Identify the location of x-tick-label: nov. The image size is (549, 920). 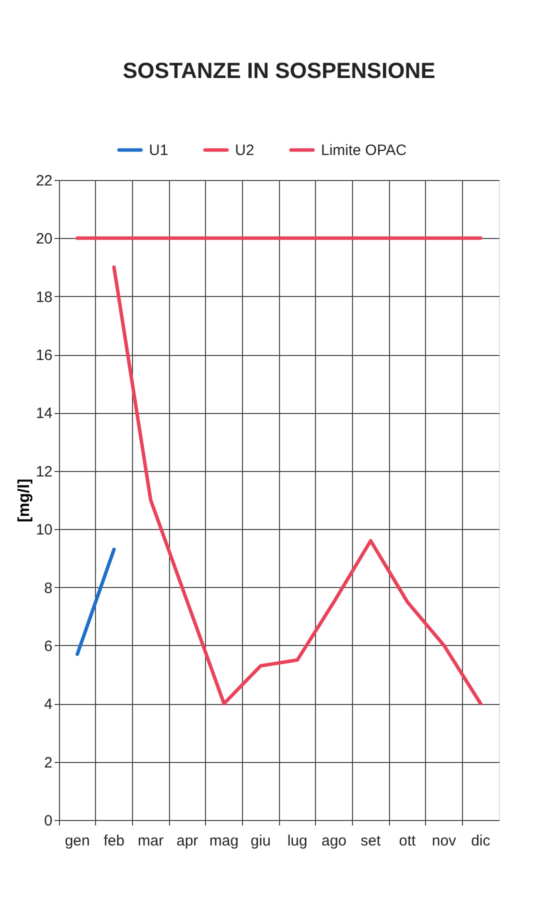
(444, 841).